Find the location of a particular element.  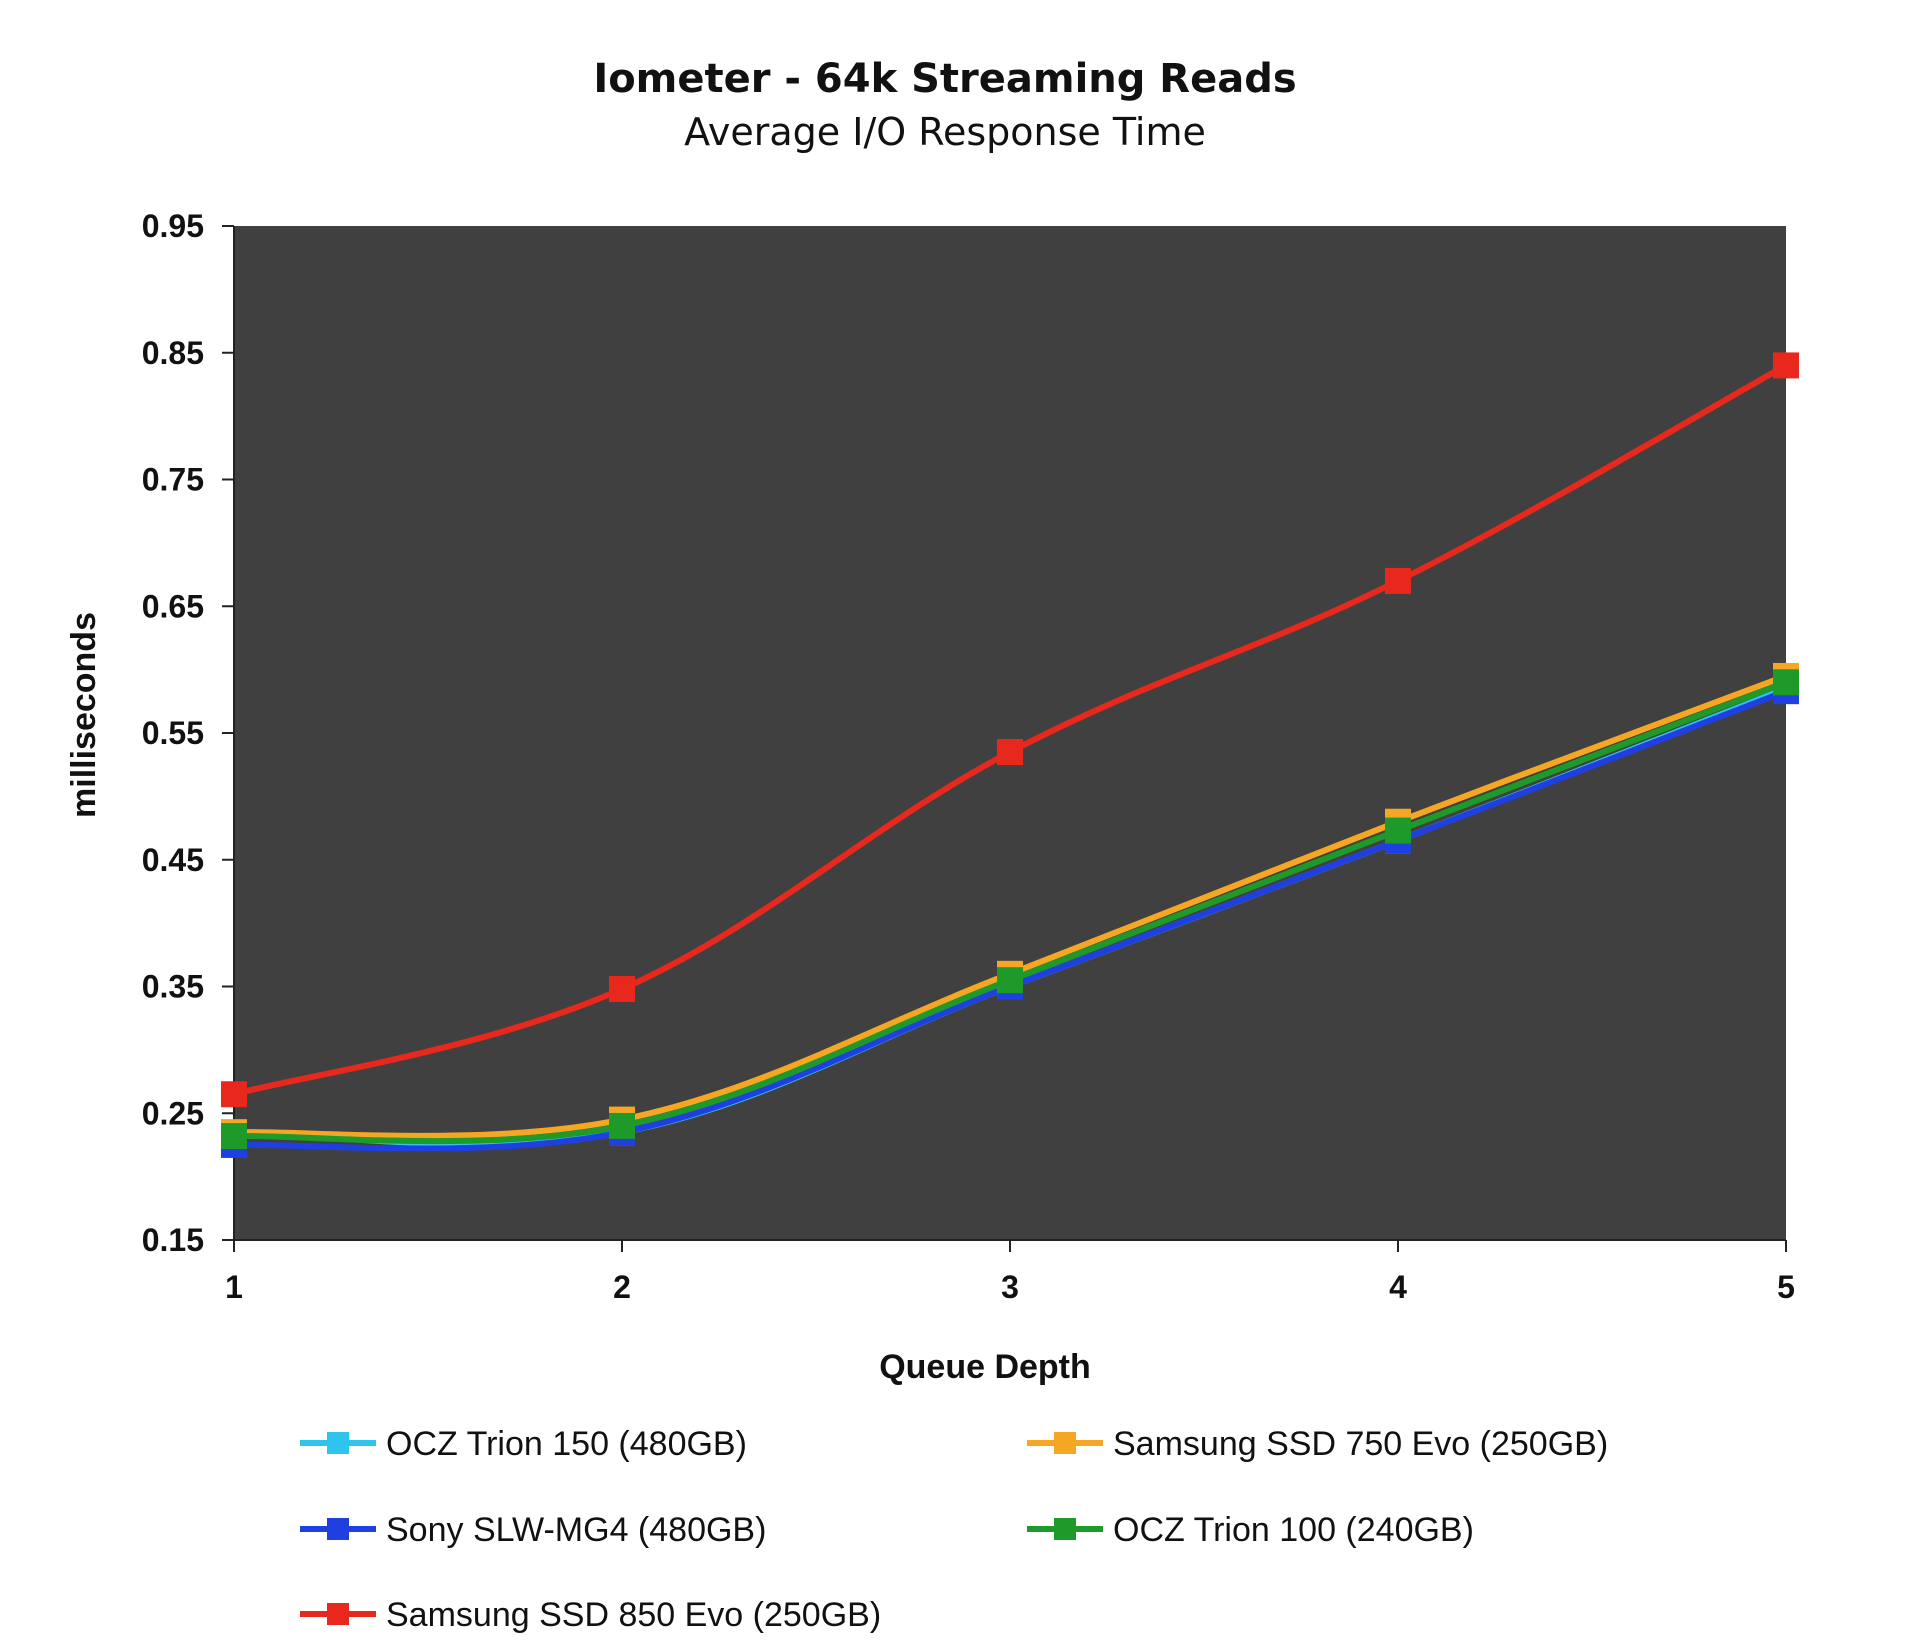

legend-label: OCZ Trion 100 (240GB) is located at coordinates (1293, 1530).